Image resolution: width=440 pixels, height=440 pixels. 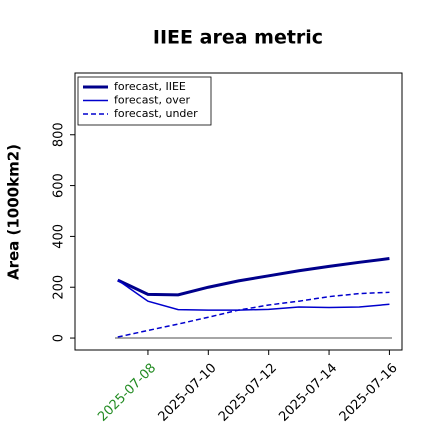 I want to click on y-tick-label: 200, so click(x=59, y=287).